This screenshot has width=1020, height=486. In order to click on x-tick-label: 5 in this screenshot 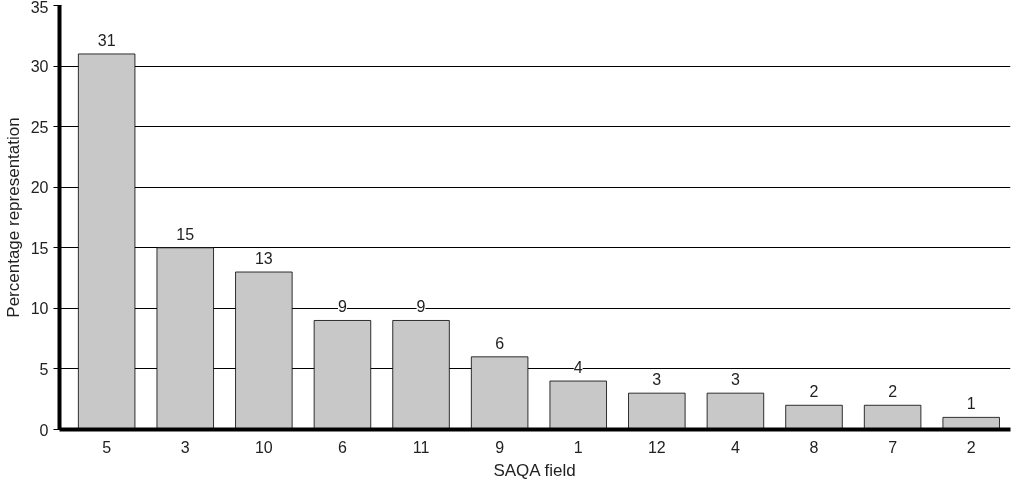, I will do `click(107, 447)`.